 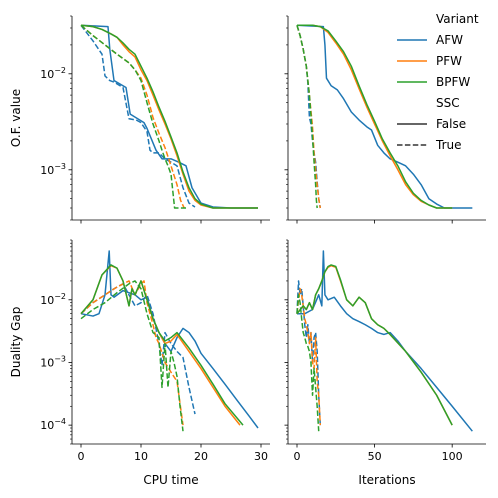 What do you see at coordinates (448, 103) in the screenshot?
I see `legend-style-title: SSC` at bounding box center [448, 103].